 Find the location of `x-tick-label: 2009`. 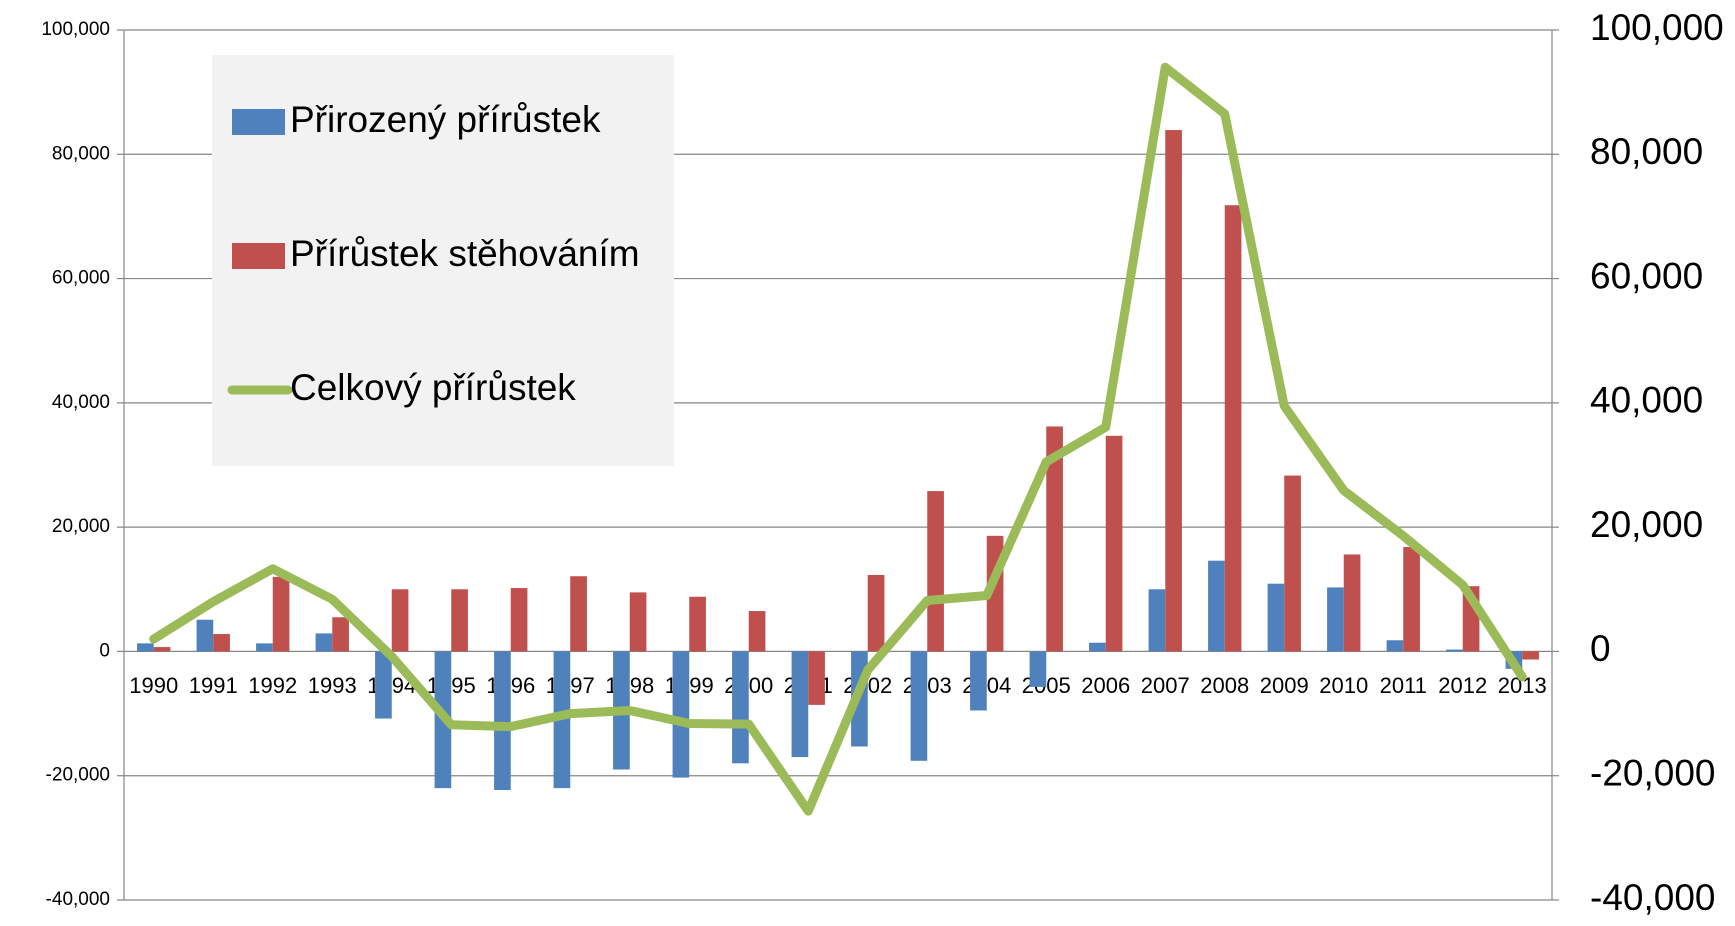

x-tick-label: 2009 is located at coordinates (1284, 685).